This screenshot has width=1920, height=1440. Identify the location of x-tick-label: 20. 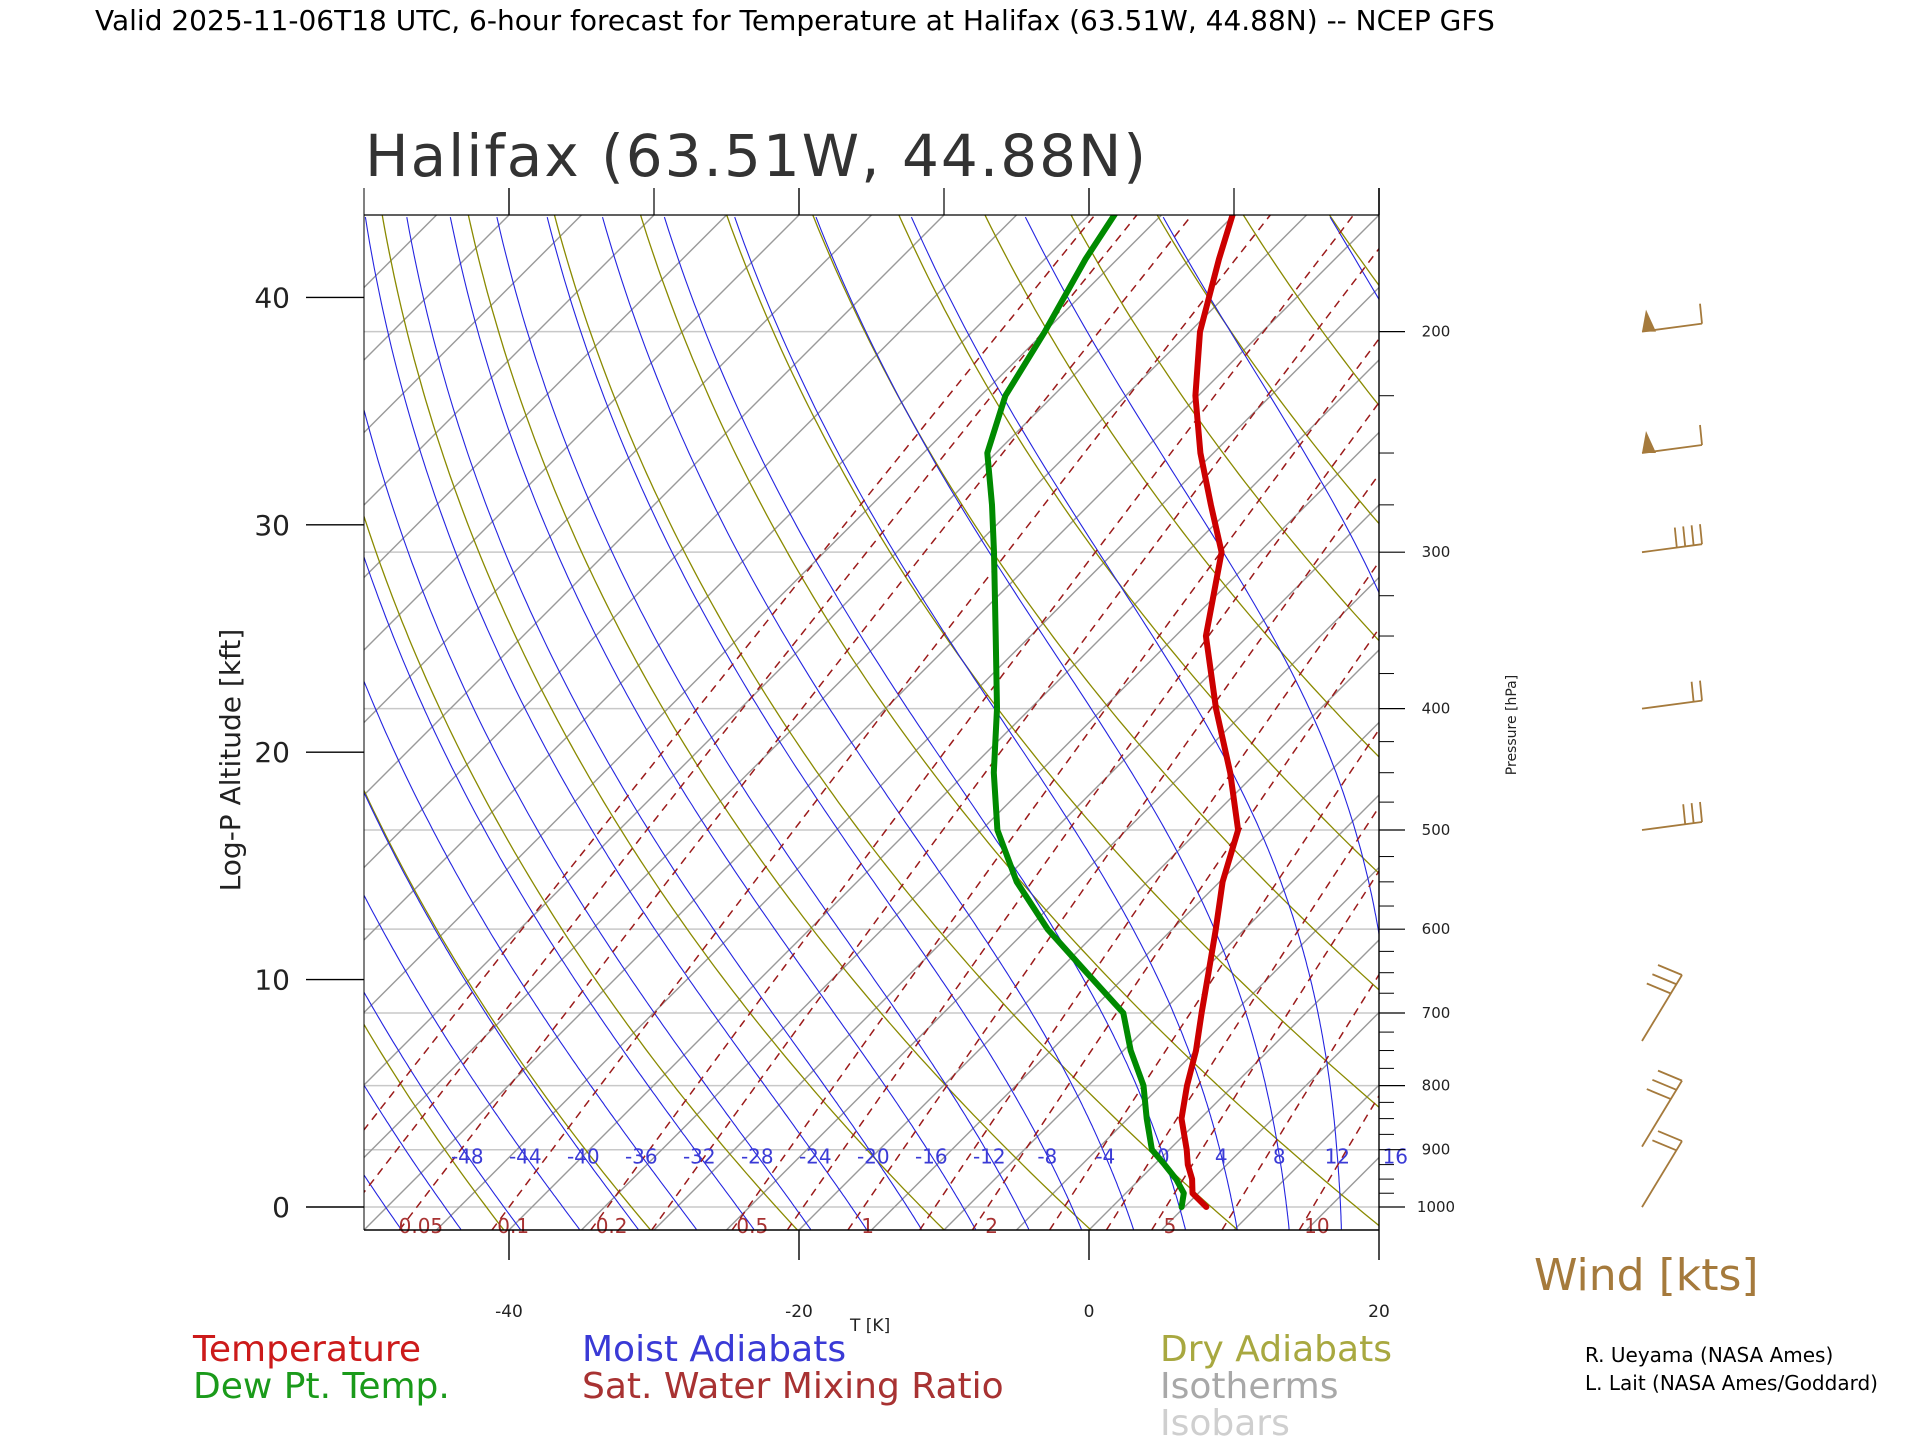
(1379, 1312).